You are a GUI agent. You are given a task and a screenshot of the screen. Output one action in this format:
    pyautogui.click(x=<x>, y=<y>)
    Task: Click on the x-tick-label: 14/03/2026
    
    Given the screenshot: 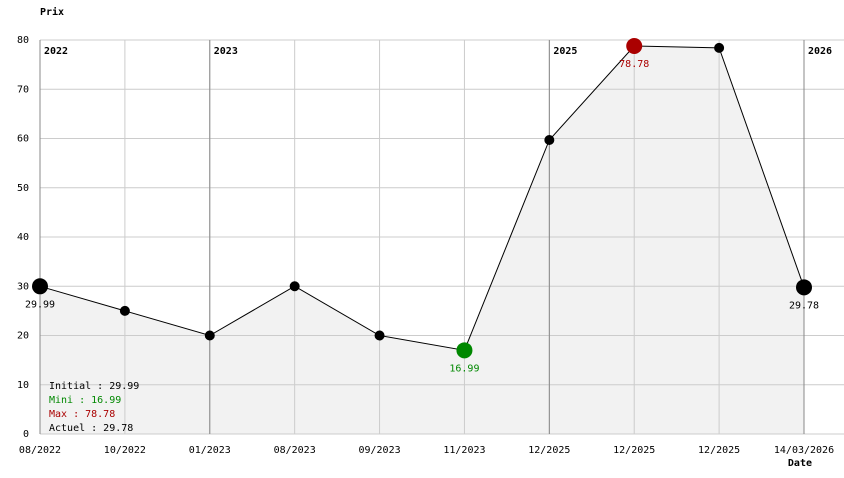 What is the action you would take?
    pyautogui.click(x=804, y=450)
    